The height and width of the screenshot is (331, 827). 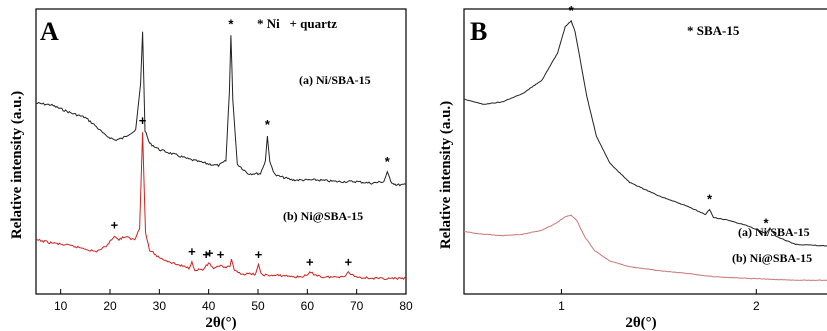 What do you see at coordinates (110, 306) in the screenshot?
I see `x-tick-label: 20` at bounding box center [110, 306].